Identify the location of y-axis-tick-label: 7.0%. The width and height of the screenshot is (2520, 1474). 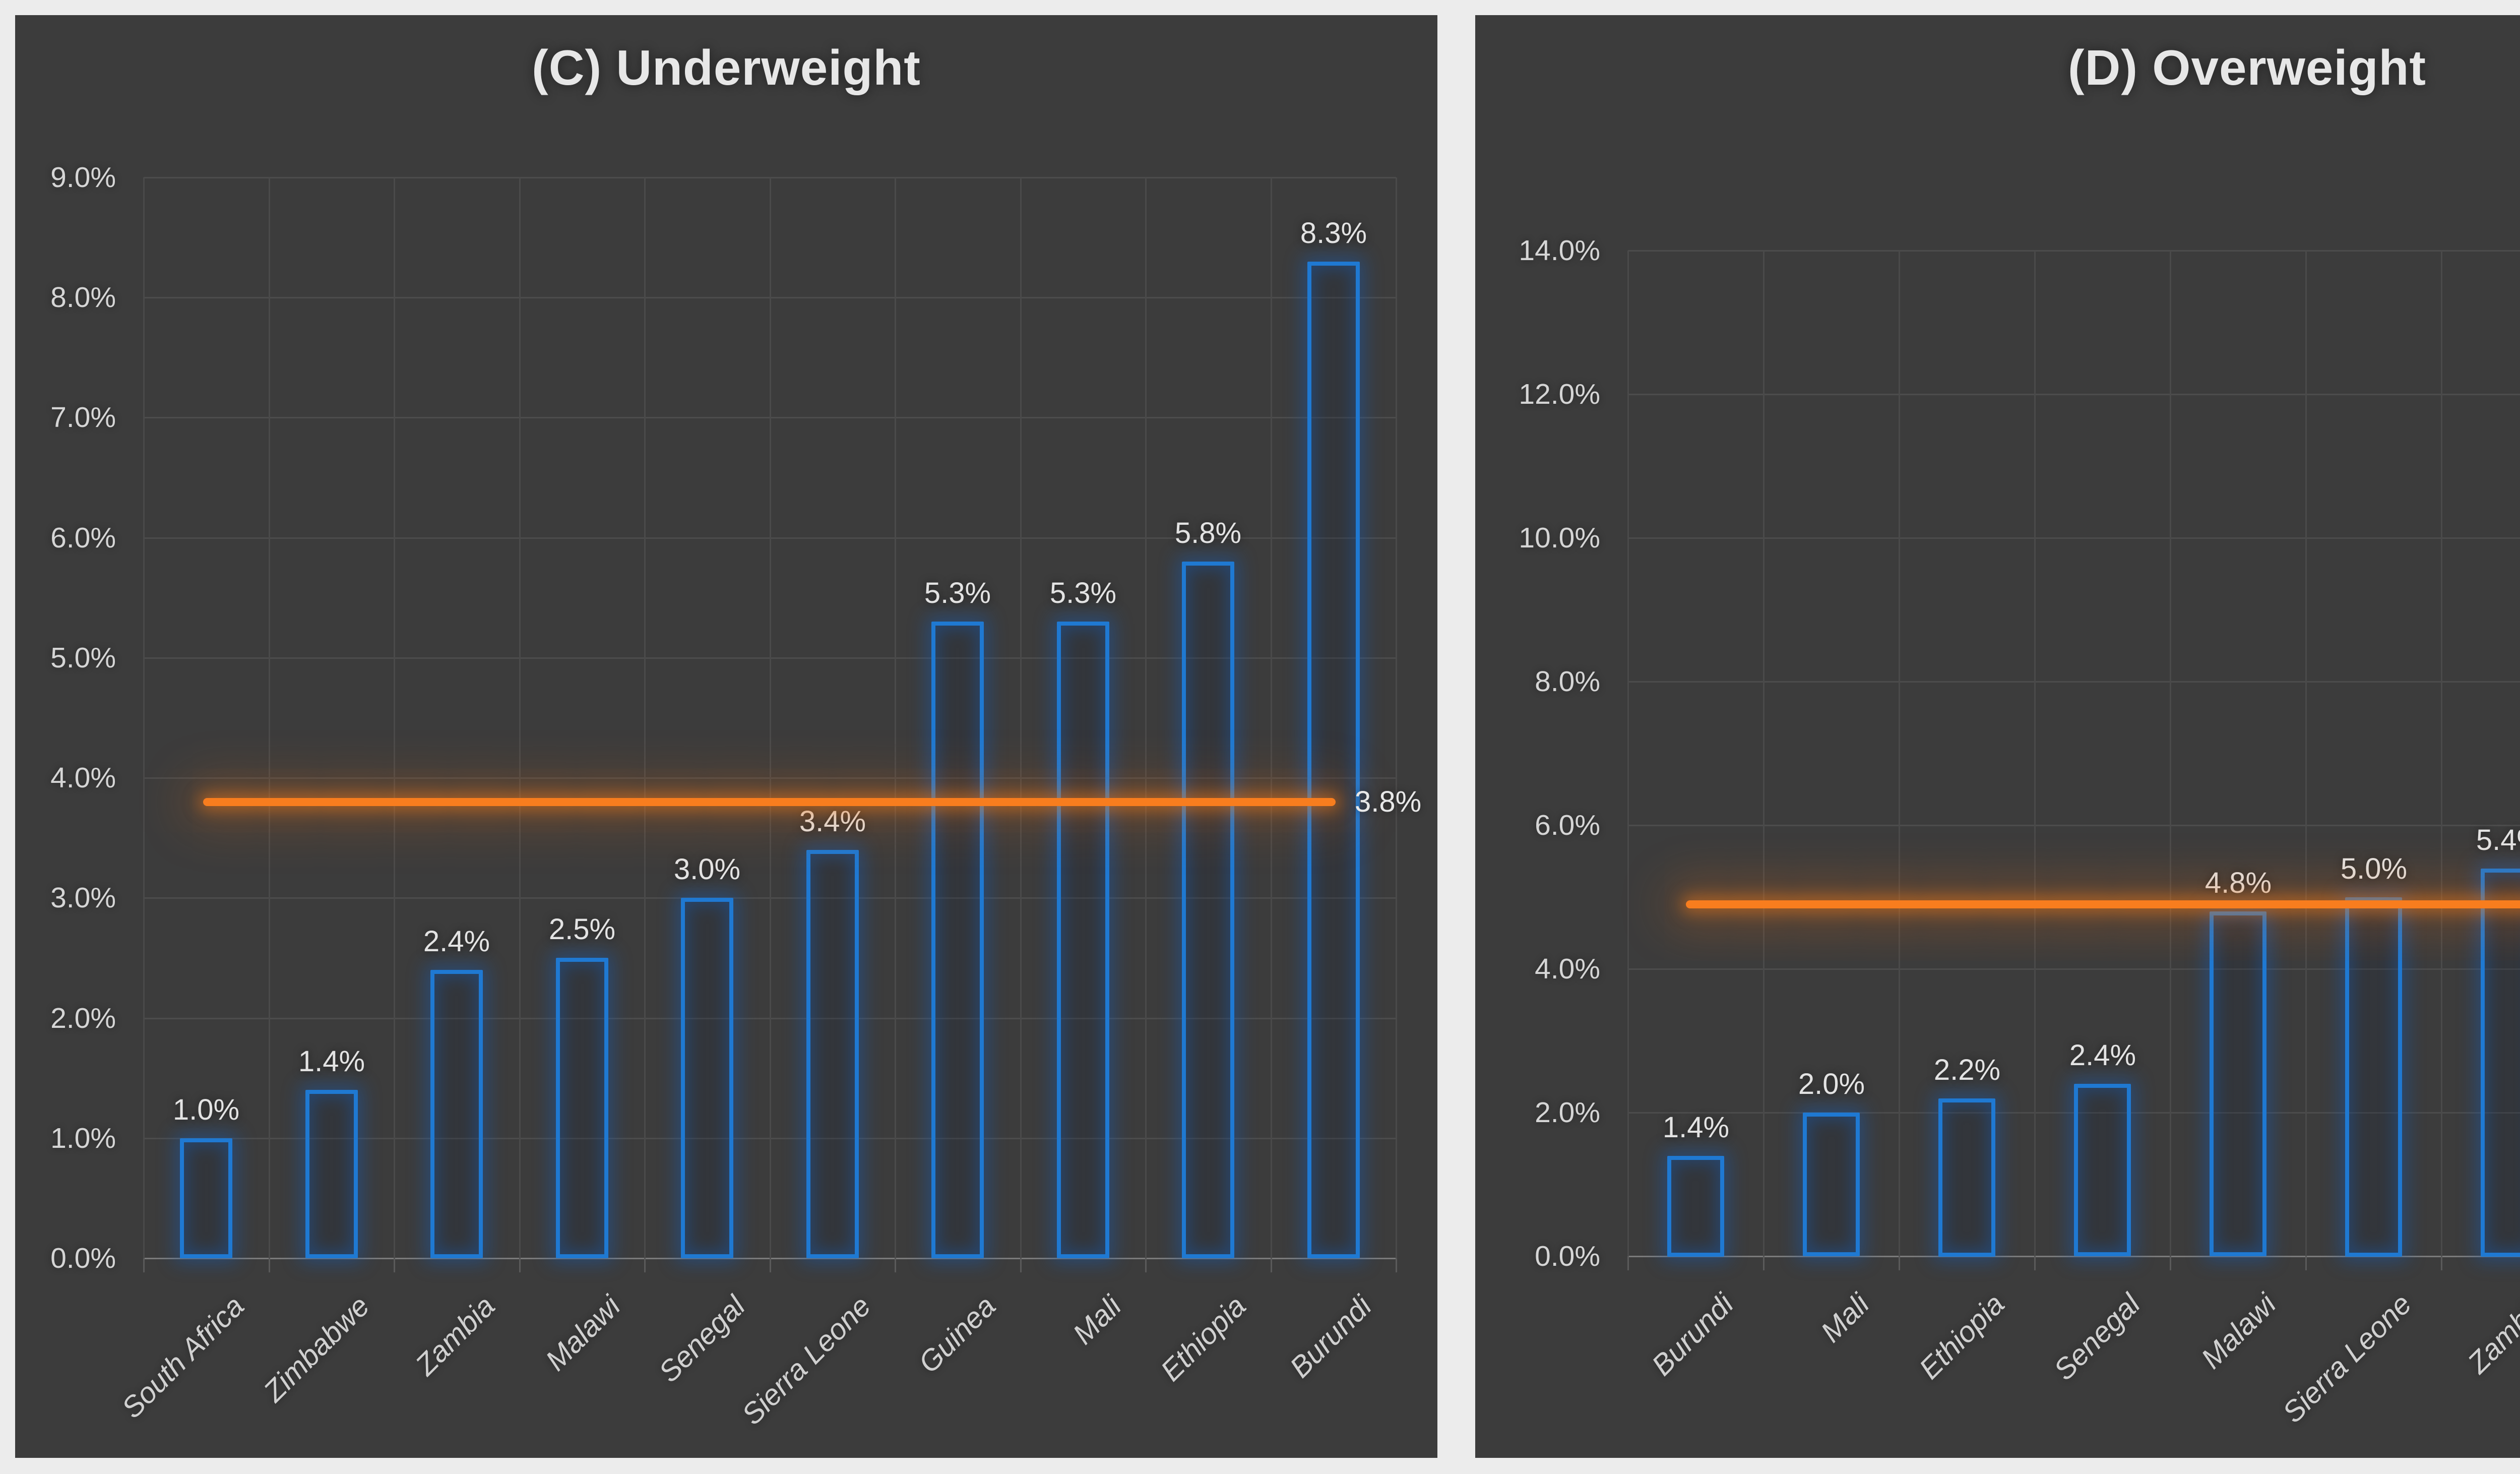
(83, 417).